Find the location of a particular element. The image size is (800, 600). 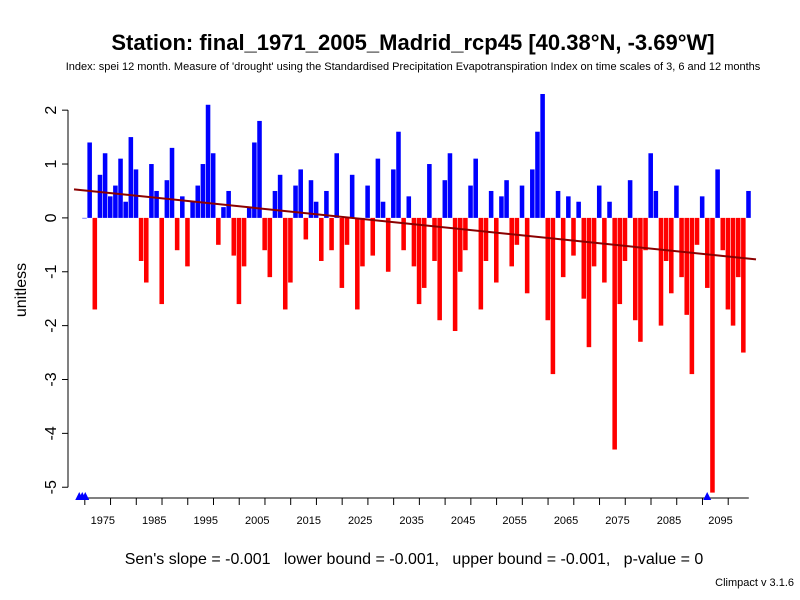

y-tick-label: -2 is located at coordinates (51, 325).